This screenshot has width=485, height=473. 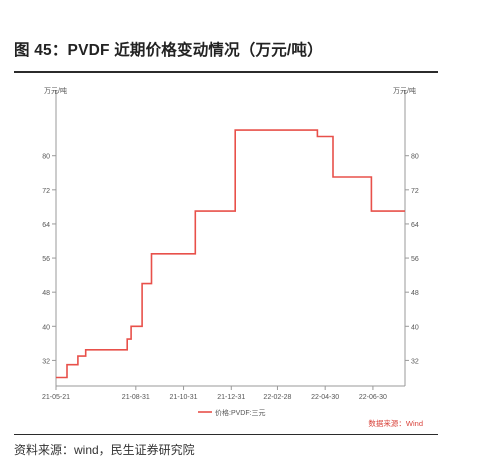 What do you see at coordinates (104, 450) in the screenshot?
I see `source-note: 资料来源：wind，民生证券研究院` at bounding box center [104, 450].